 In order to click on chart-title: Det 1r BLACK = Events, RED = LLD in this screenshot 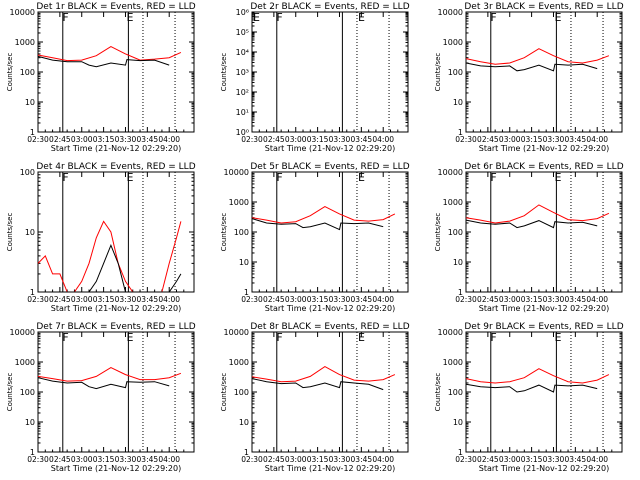, I will do `click(115, 7)`.